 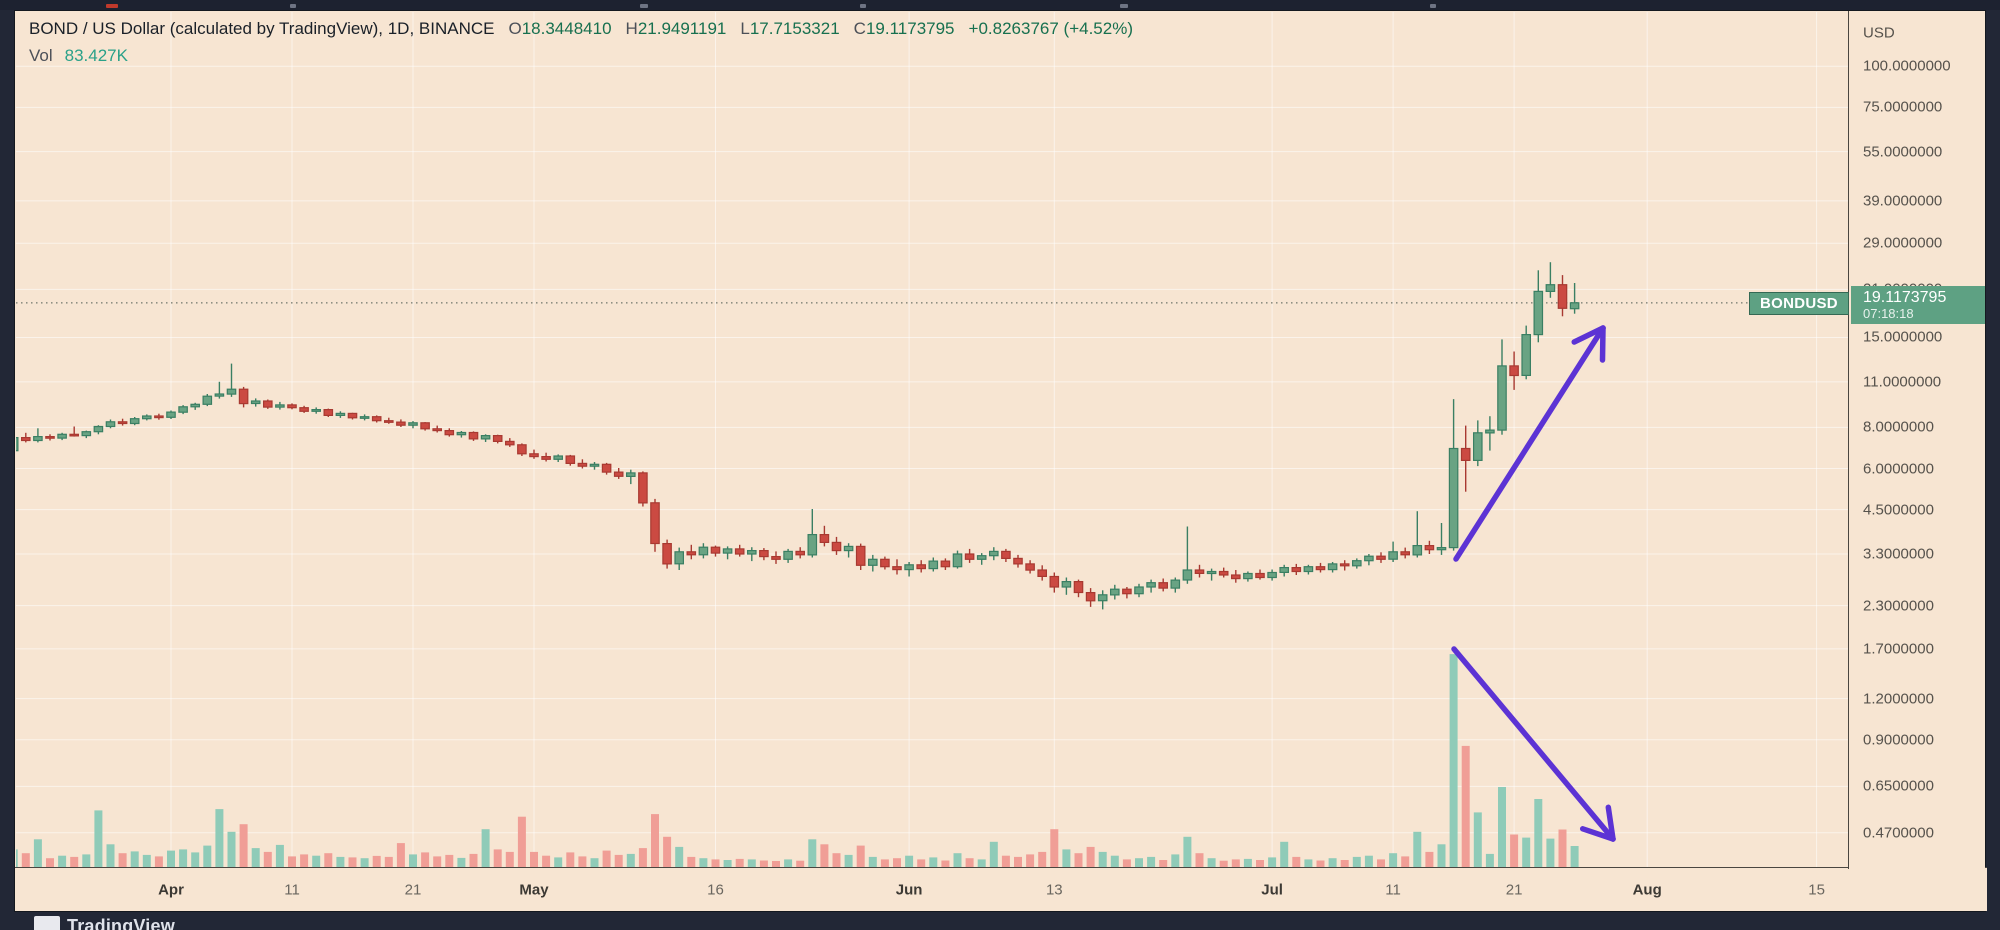 What do you see at coordinates (1001, 889) in the screenshot?
I see `time-axis: Apr 11 21 May 16 Jun 13 Jul 11 21 Aug 15` at bounding box center [1001, 889].